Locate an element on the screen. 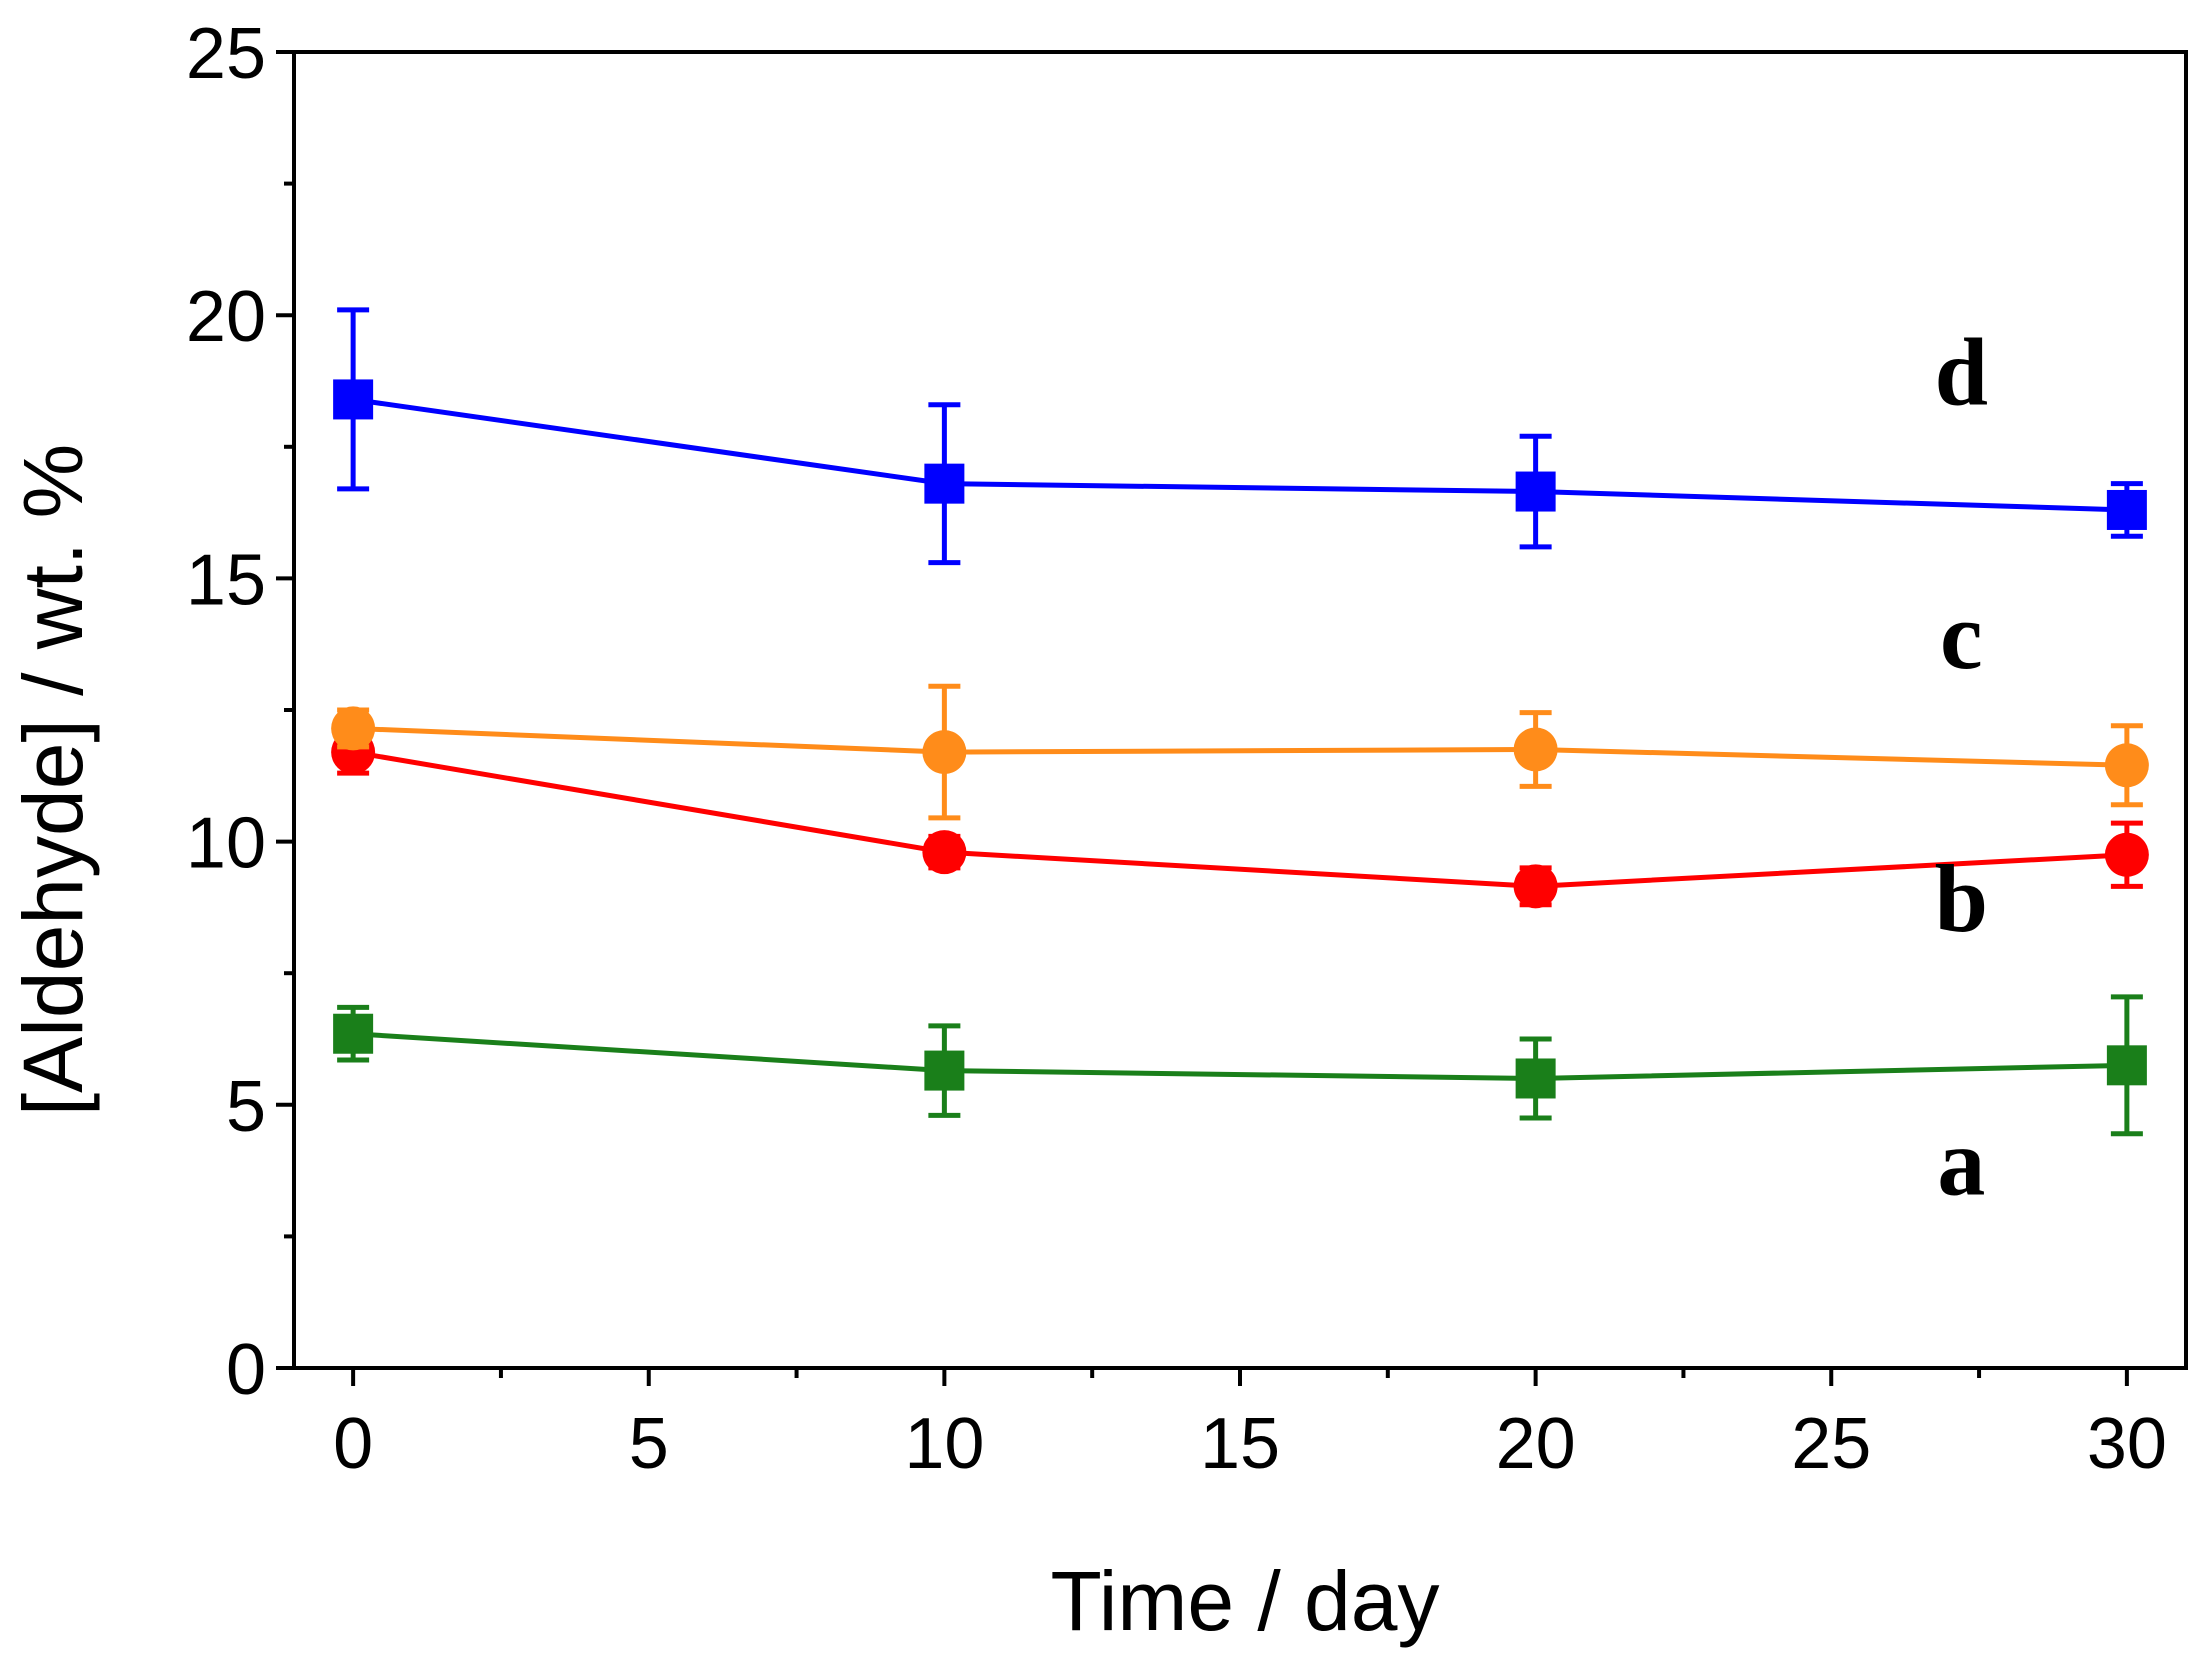 This screenshot has width=2199, height=1668. y-tick-label: 0 is located at coordinates (246, 1370).